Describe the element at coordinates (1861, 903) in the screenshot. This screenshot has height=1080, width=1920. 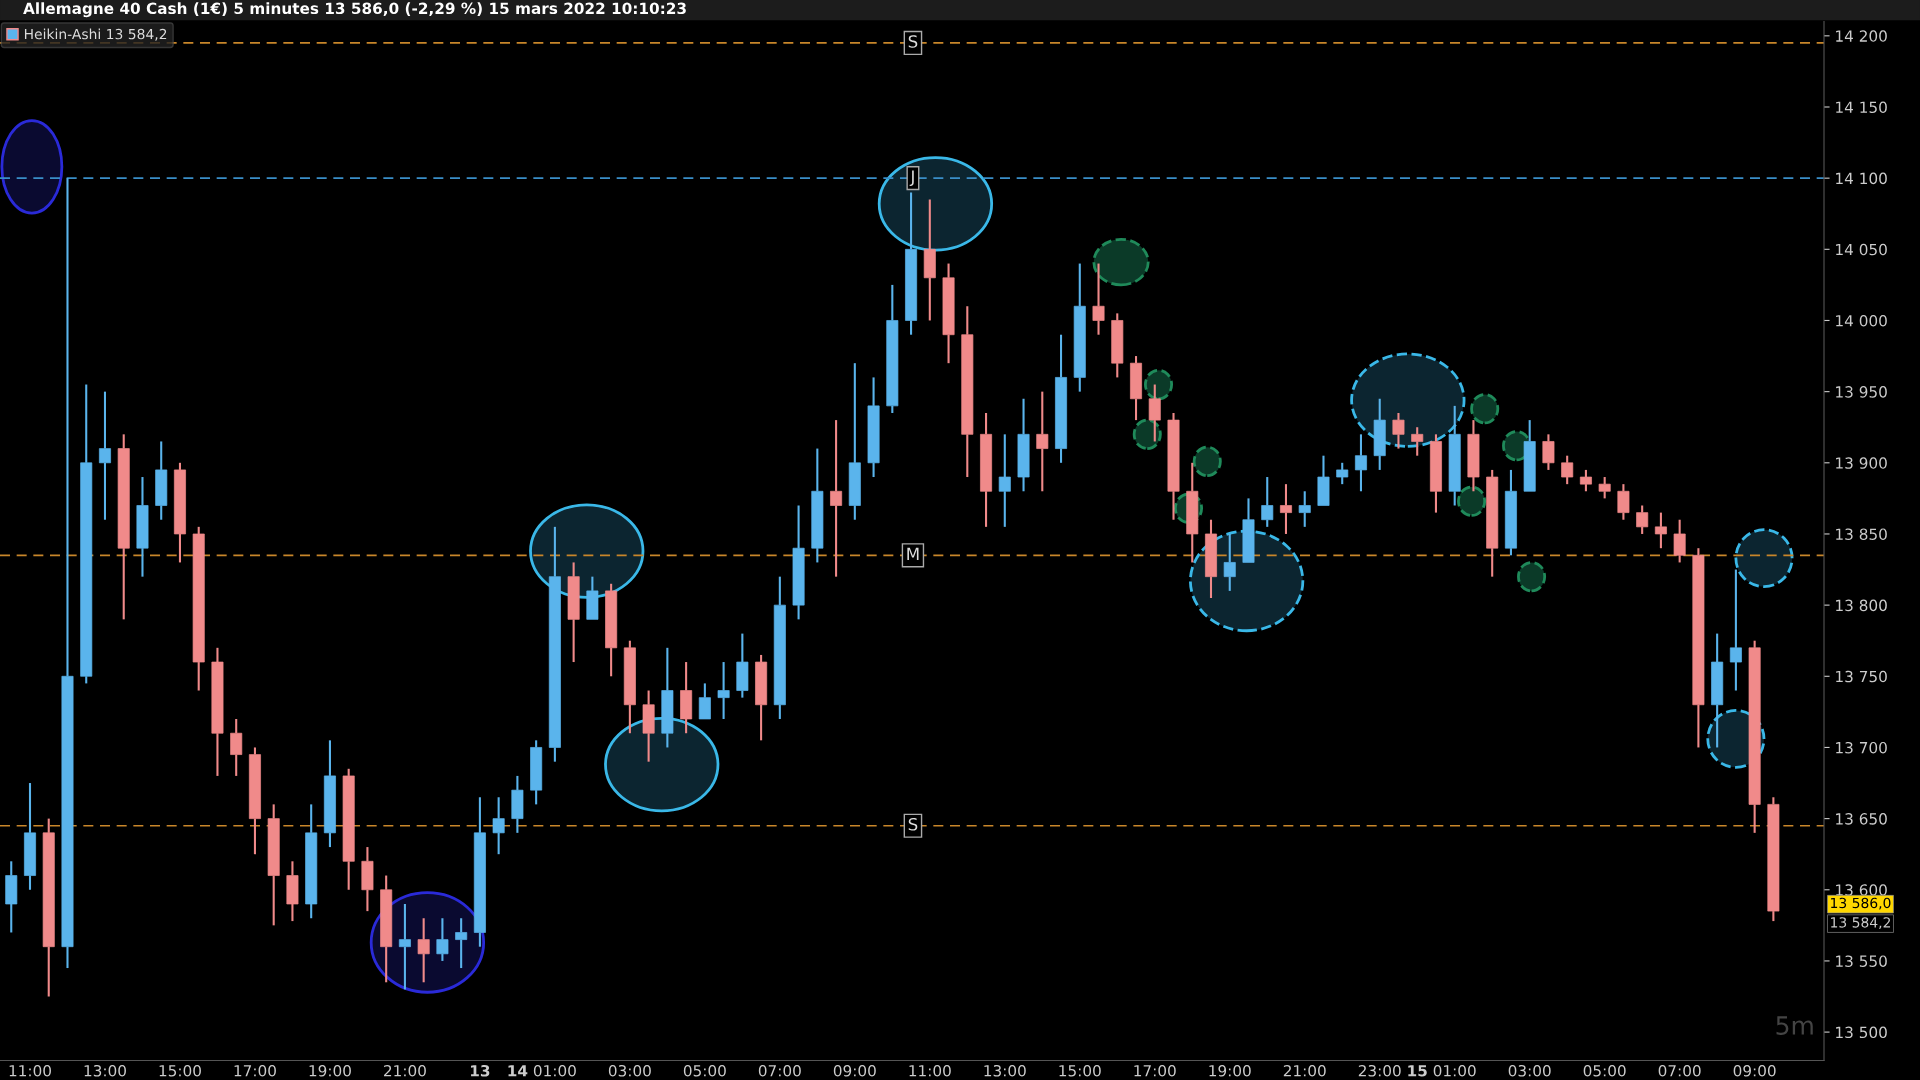
I see `text: 13 586,0` at that location.